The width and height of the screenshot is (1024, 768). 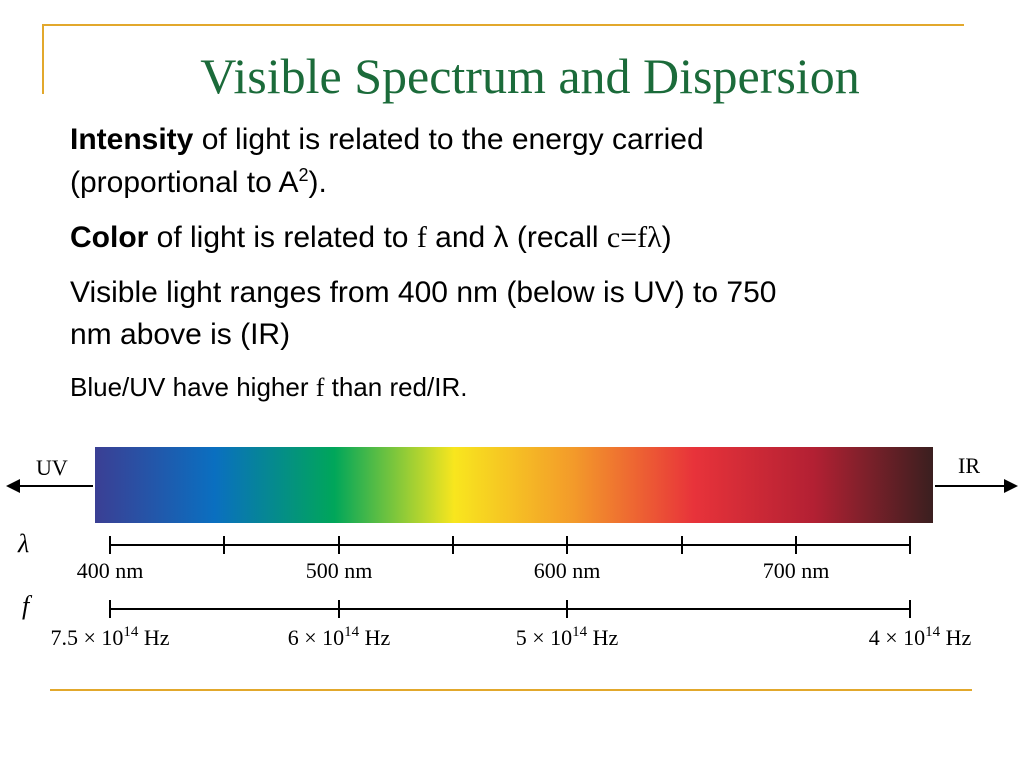 What do you see at coordinates (27, 605) in the screenshot?
I see `frequency-axis-symbol: f` at bounding box center [27, 605].